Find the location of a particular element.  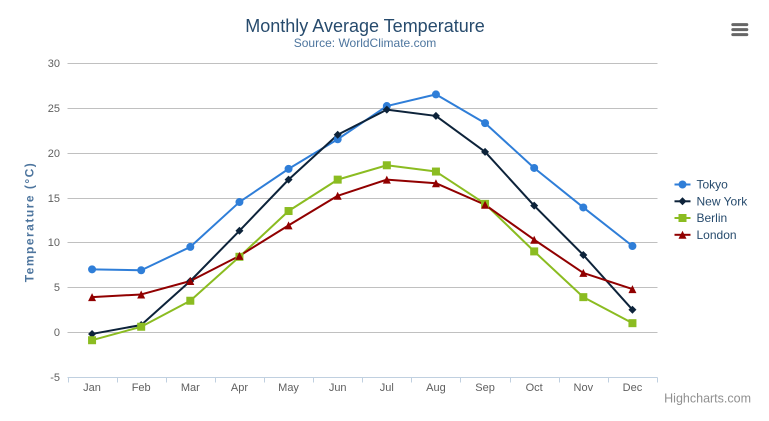

svg-text: Aug is located at coordinates (436, 388).